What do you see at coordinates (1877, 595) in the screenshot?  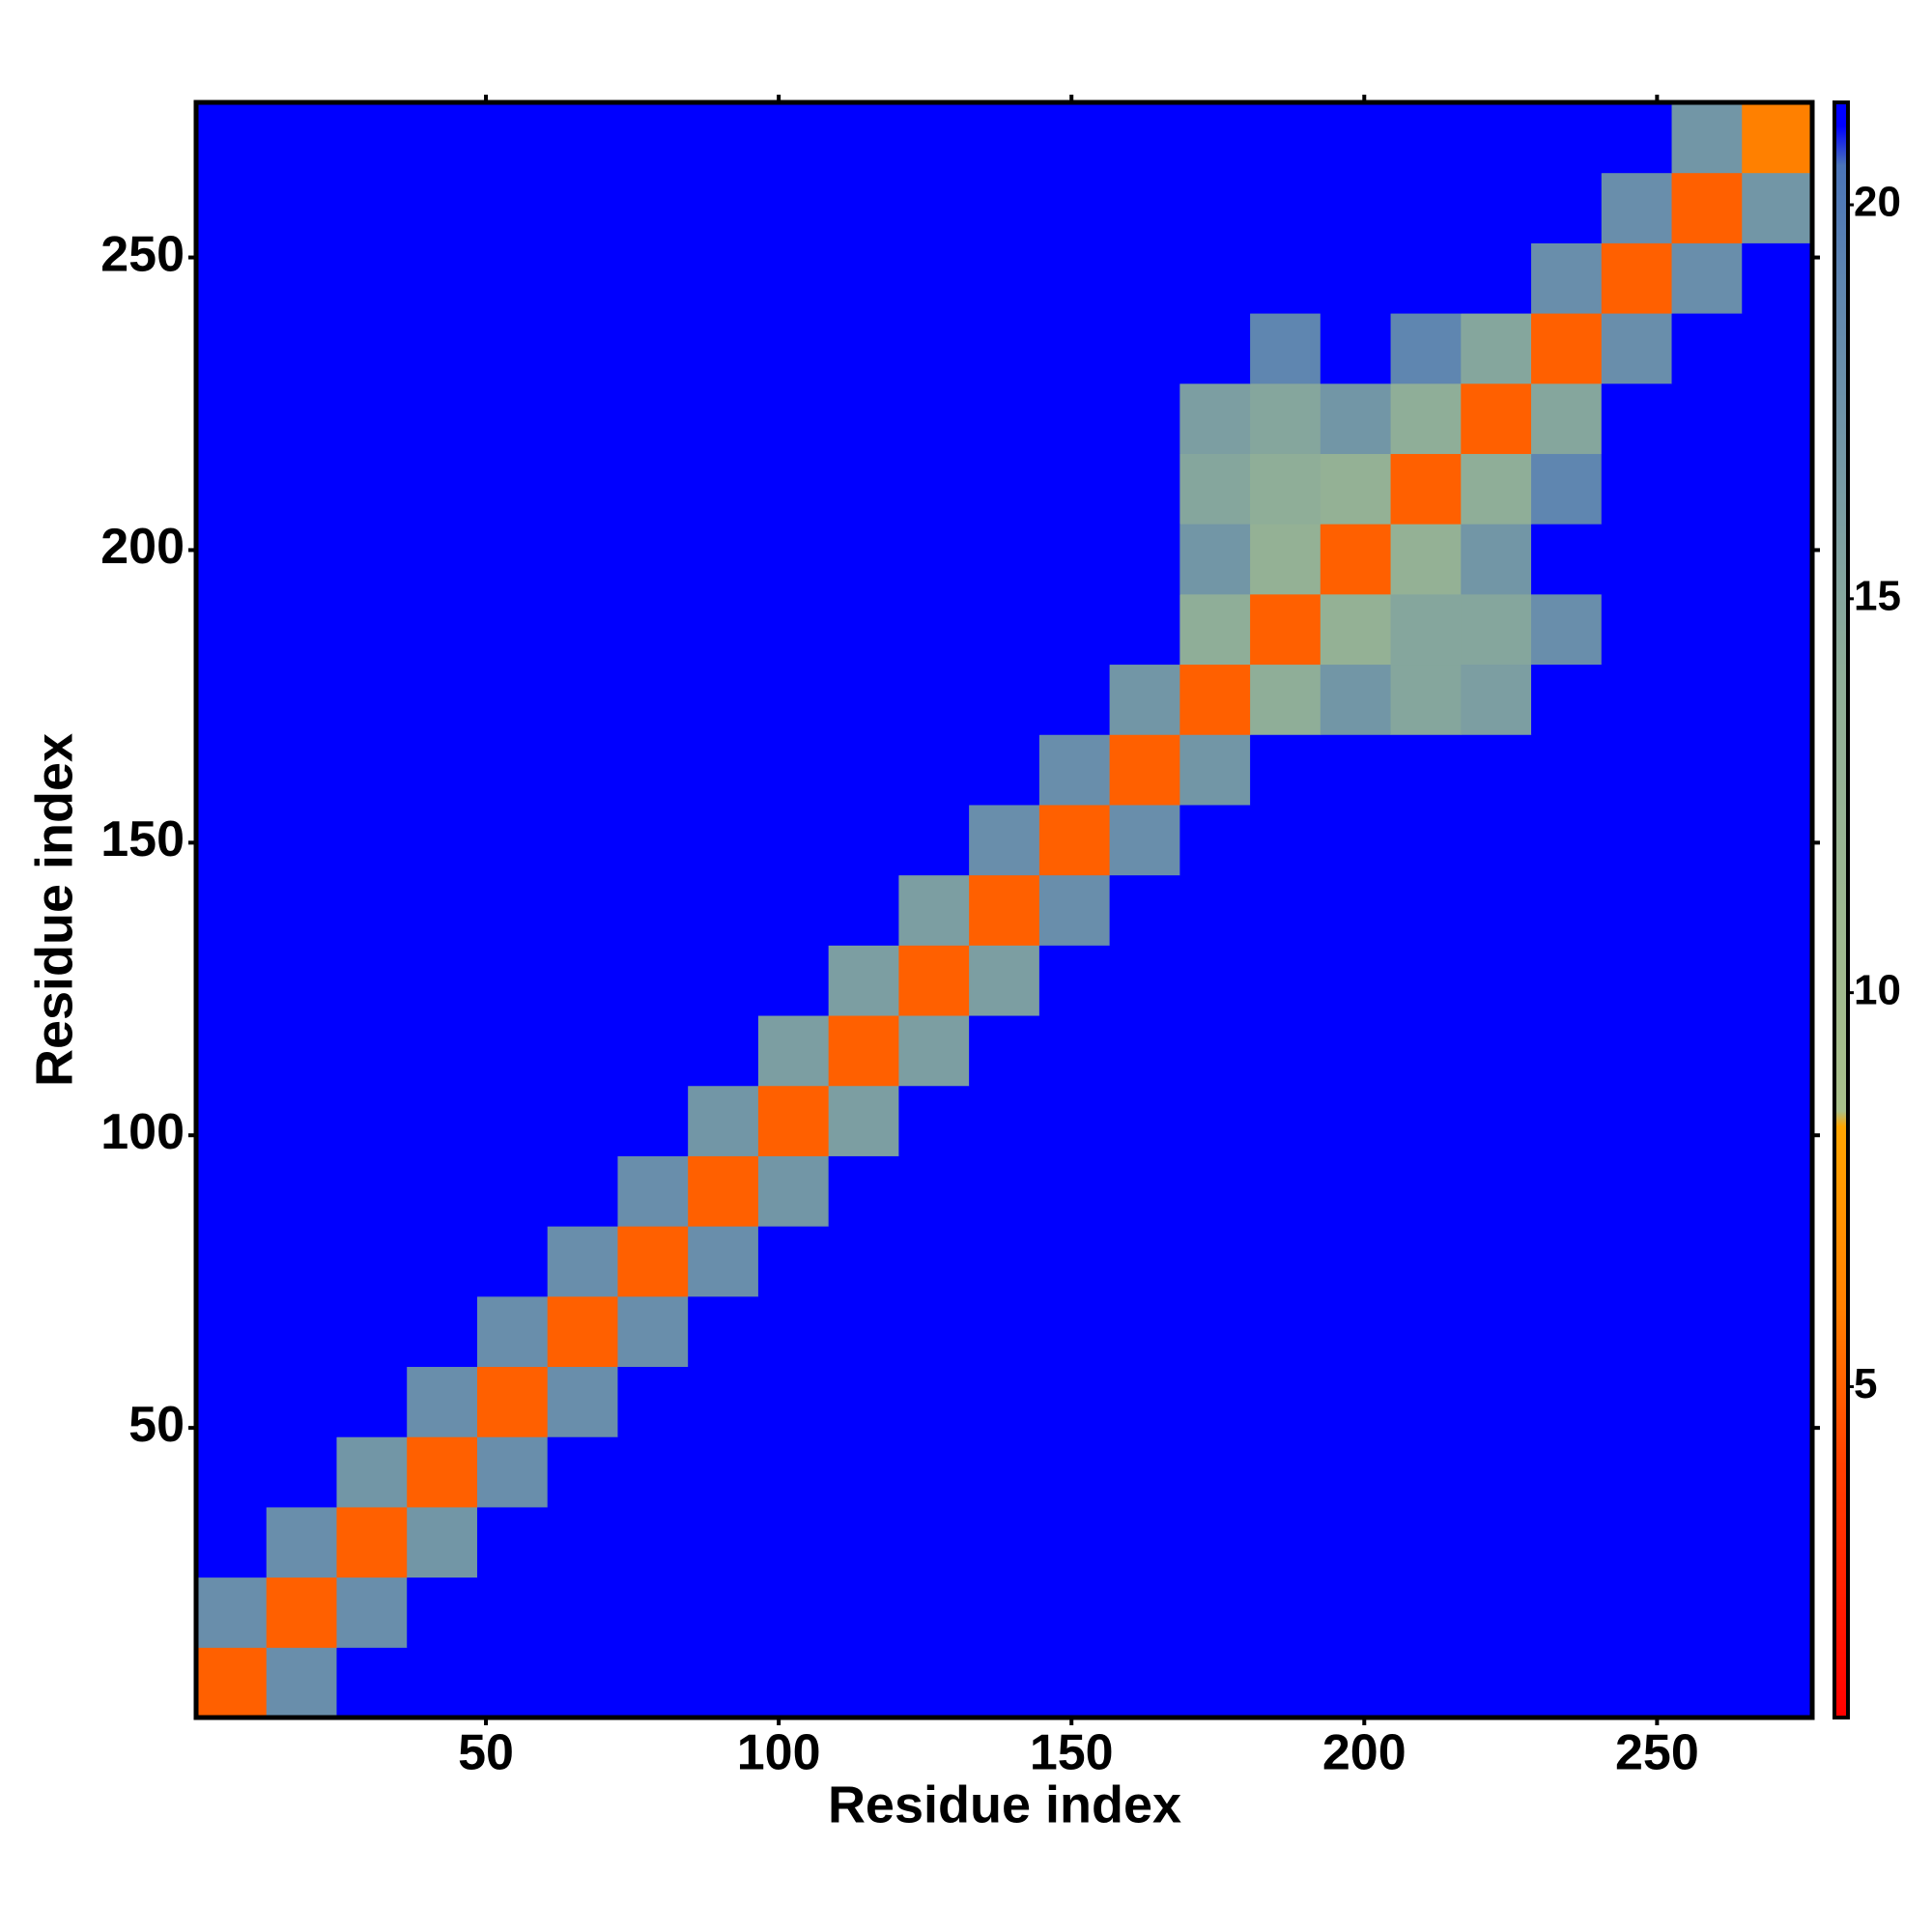 I see `colorbar-tick-label: 15` at bounding box center [1877, 595].